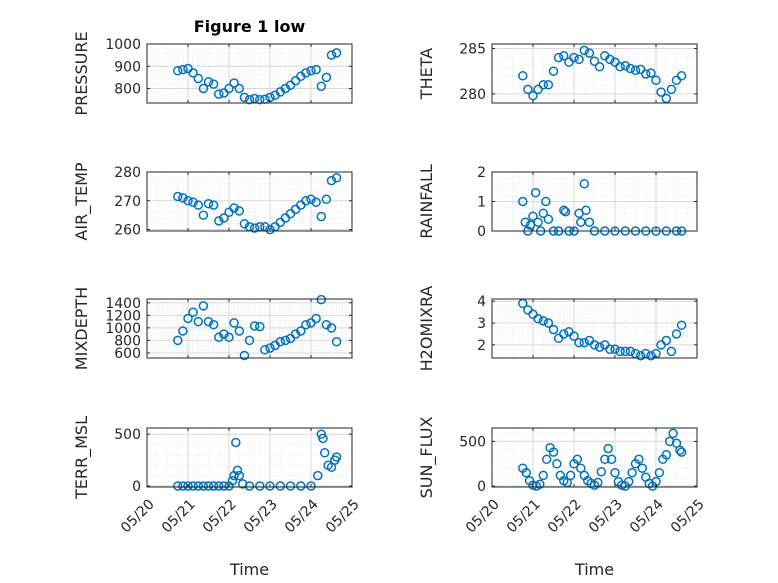 The image size is (778, 583). What do you see at coordinates (481, 173) in the screenshot?
I see `y-tick-label: 2` at bounding box center [481, 173].